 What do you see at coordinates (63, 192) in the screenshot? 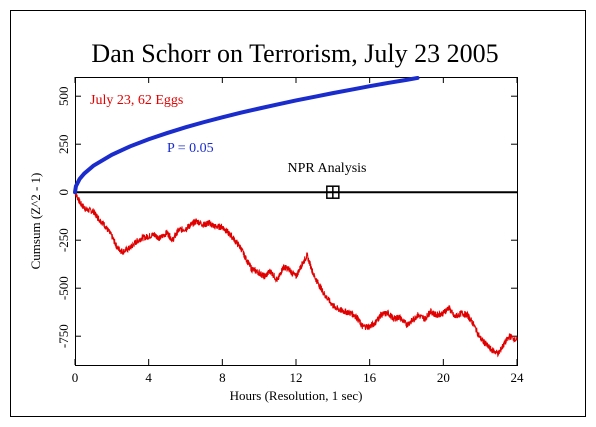
I see `y-tick-label: 0` at bounding box center [63, 192].